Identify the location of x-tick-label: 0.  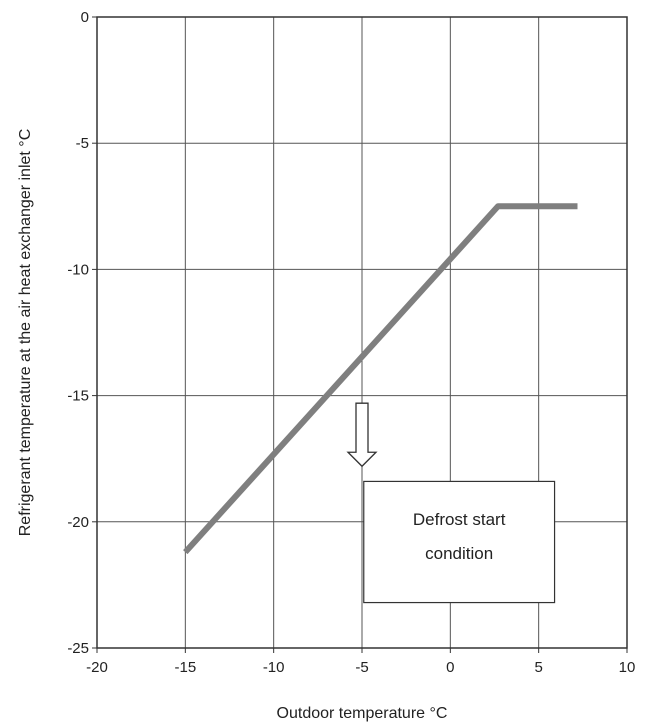
(450, 667).